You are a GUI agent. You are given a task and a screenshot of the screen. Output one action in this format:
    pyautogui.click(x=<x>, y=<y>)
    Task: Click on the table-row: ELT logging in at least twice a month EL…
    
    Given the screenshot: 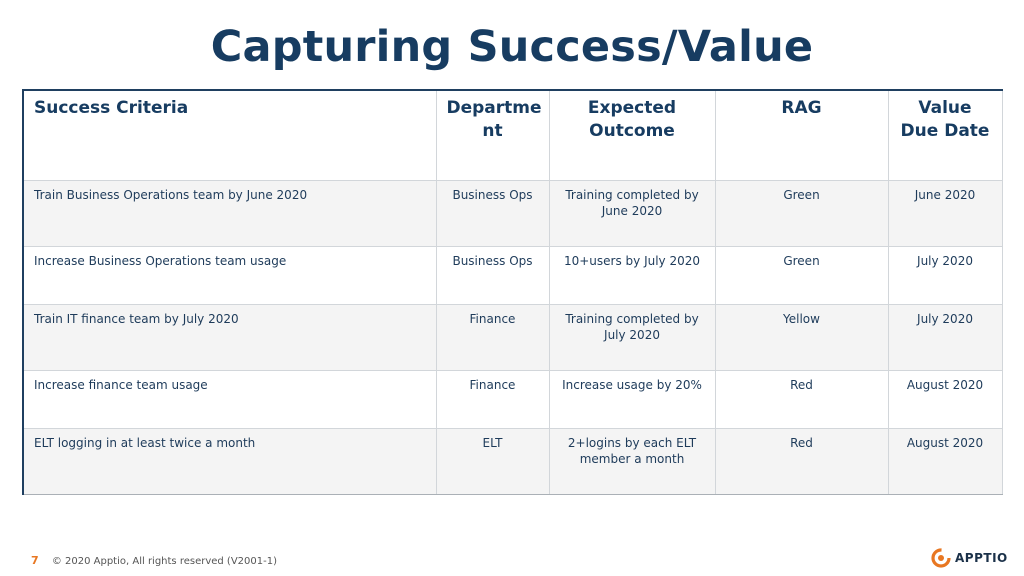 What is the action you would take?
    pyautogui.click(x=513, y=461)
    